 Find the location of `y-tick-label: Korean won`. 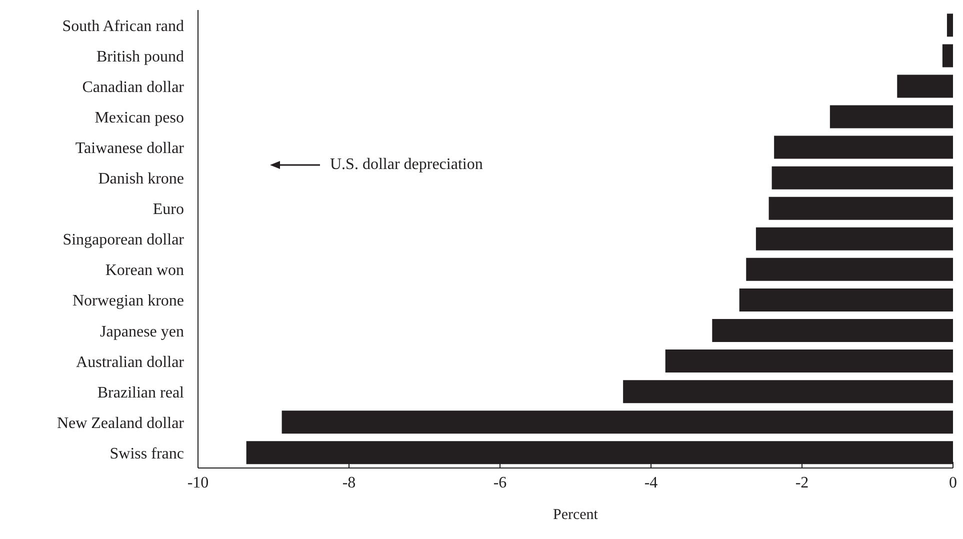

y-tick-label: Korean won is located at coordinates (144, 271).